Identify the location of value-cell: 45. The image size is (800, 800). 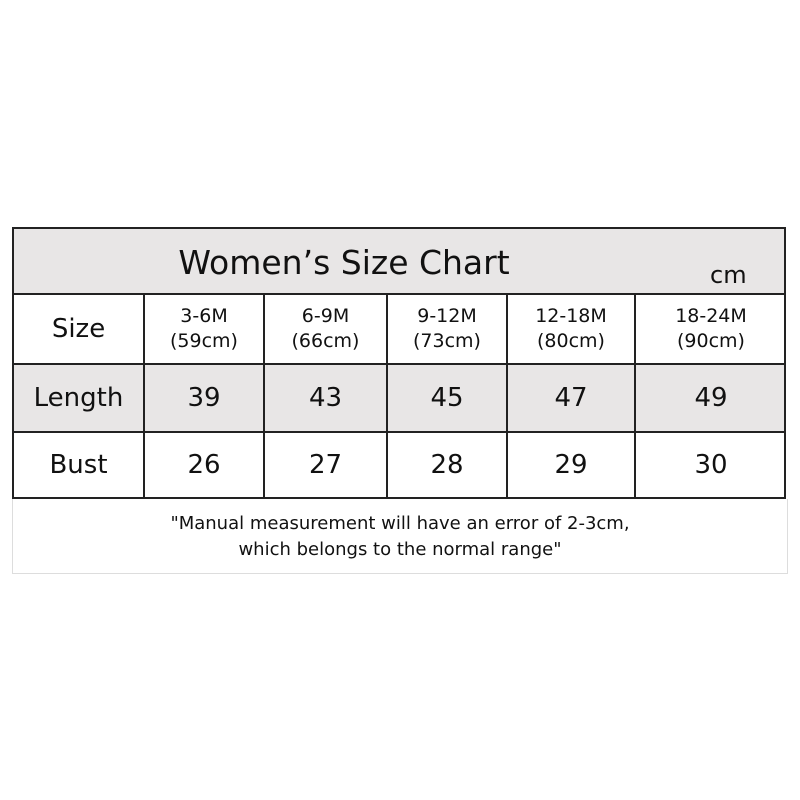
(446, 398).